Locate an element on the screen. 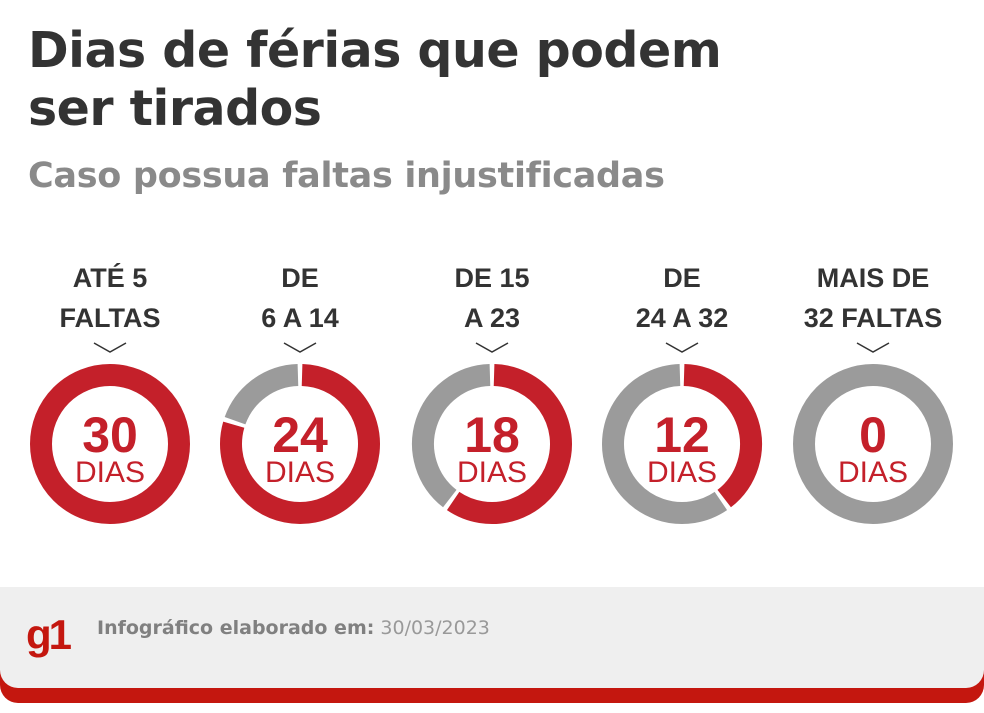 The width and height of the screenshot is (984, 713). category-label: DE 15 A 23 is located at coordinates (492, 298).